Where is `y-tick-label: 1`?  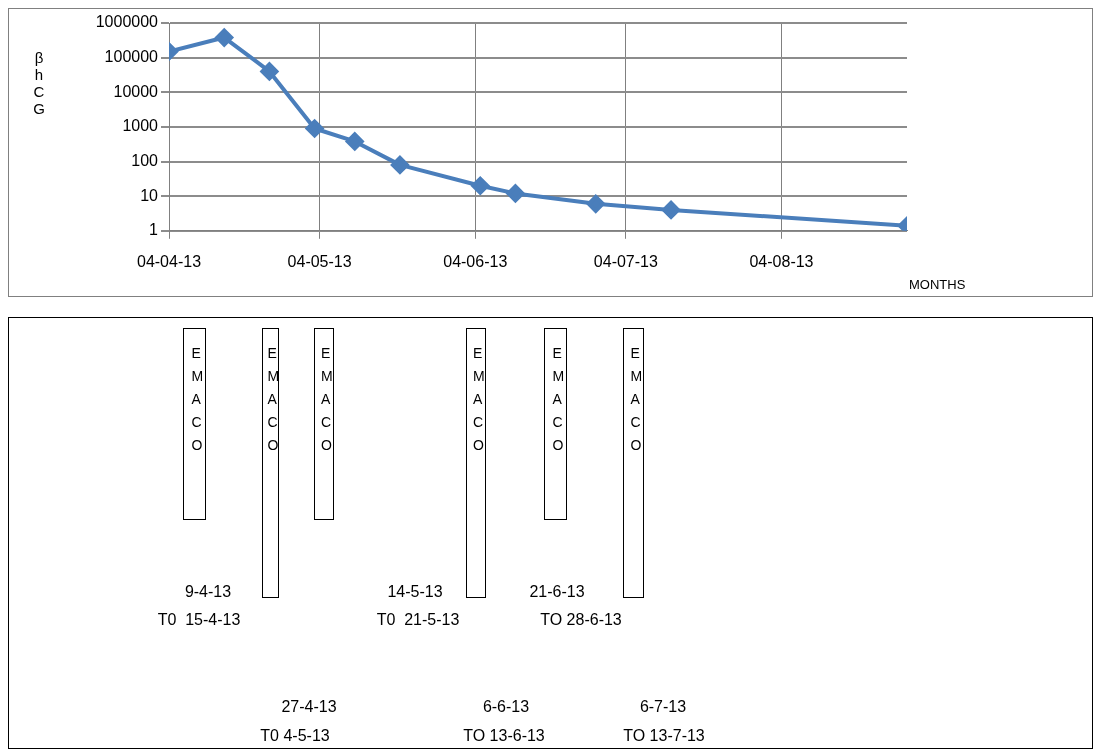
y-tick-label: 1 is located at coordinates (154, 230).